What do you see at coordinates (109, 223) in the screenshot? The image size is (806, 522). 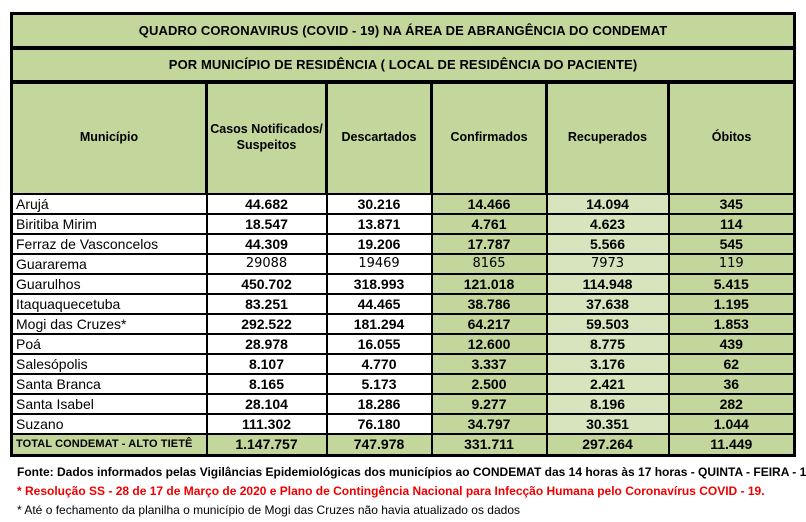 I see `municipality-name: Biritiba Mirim` at bounding box center [109, 223].